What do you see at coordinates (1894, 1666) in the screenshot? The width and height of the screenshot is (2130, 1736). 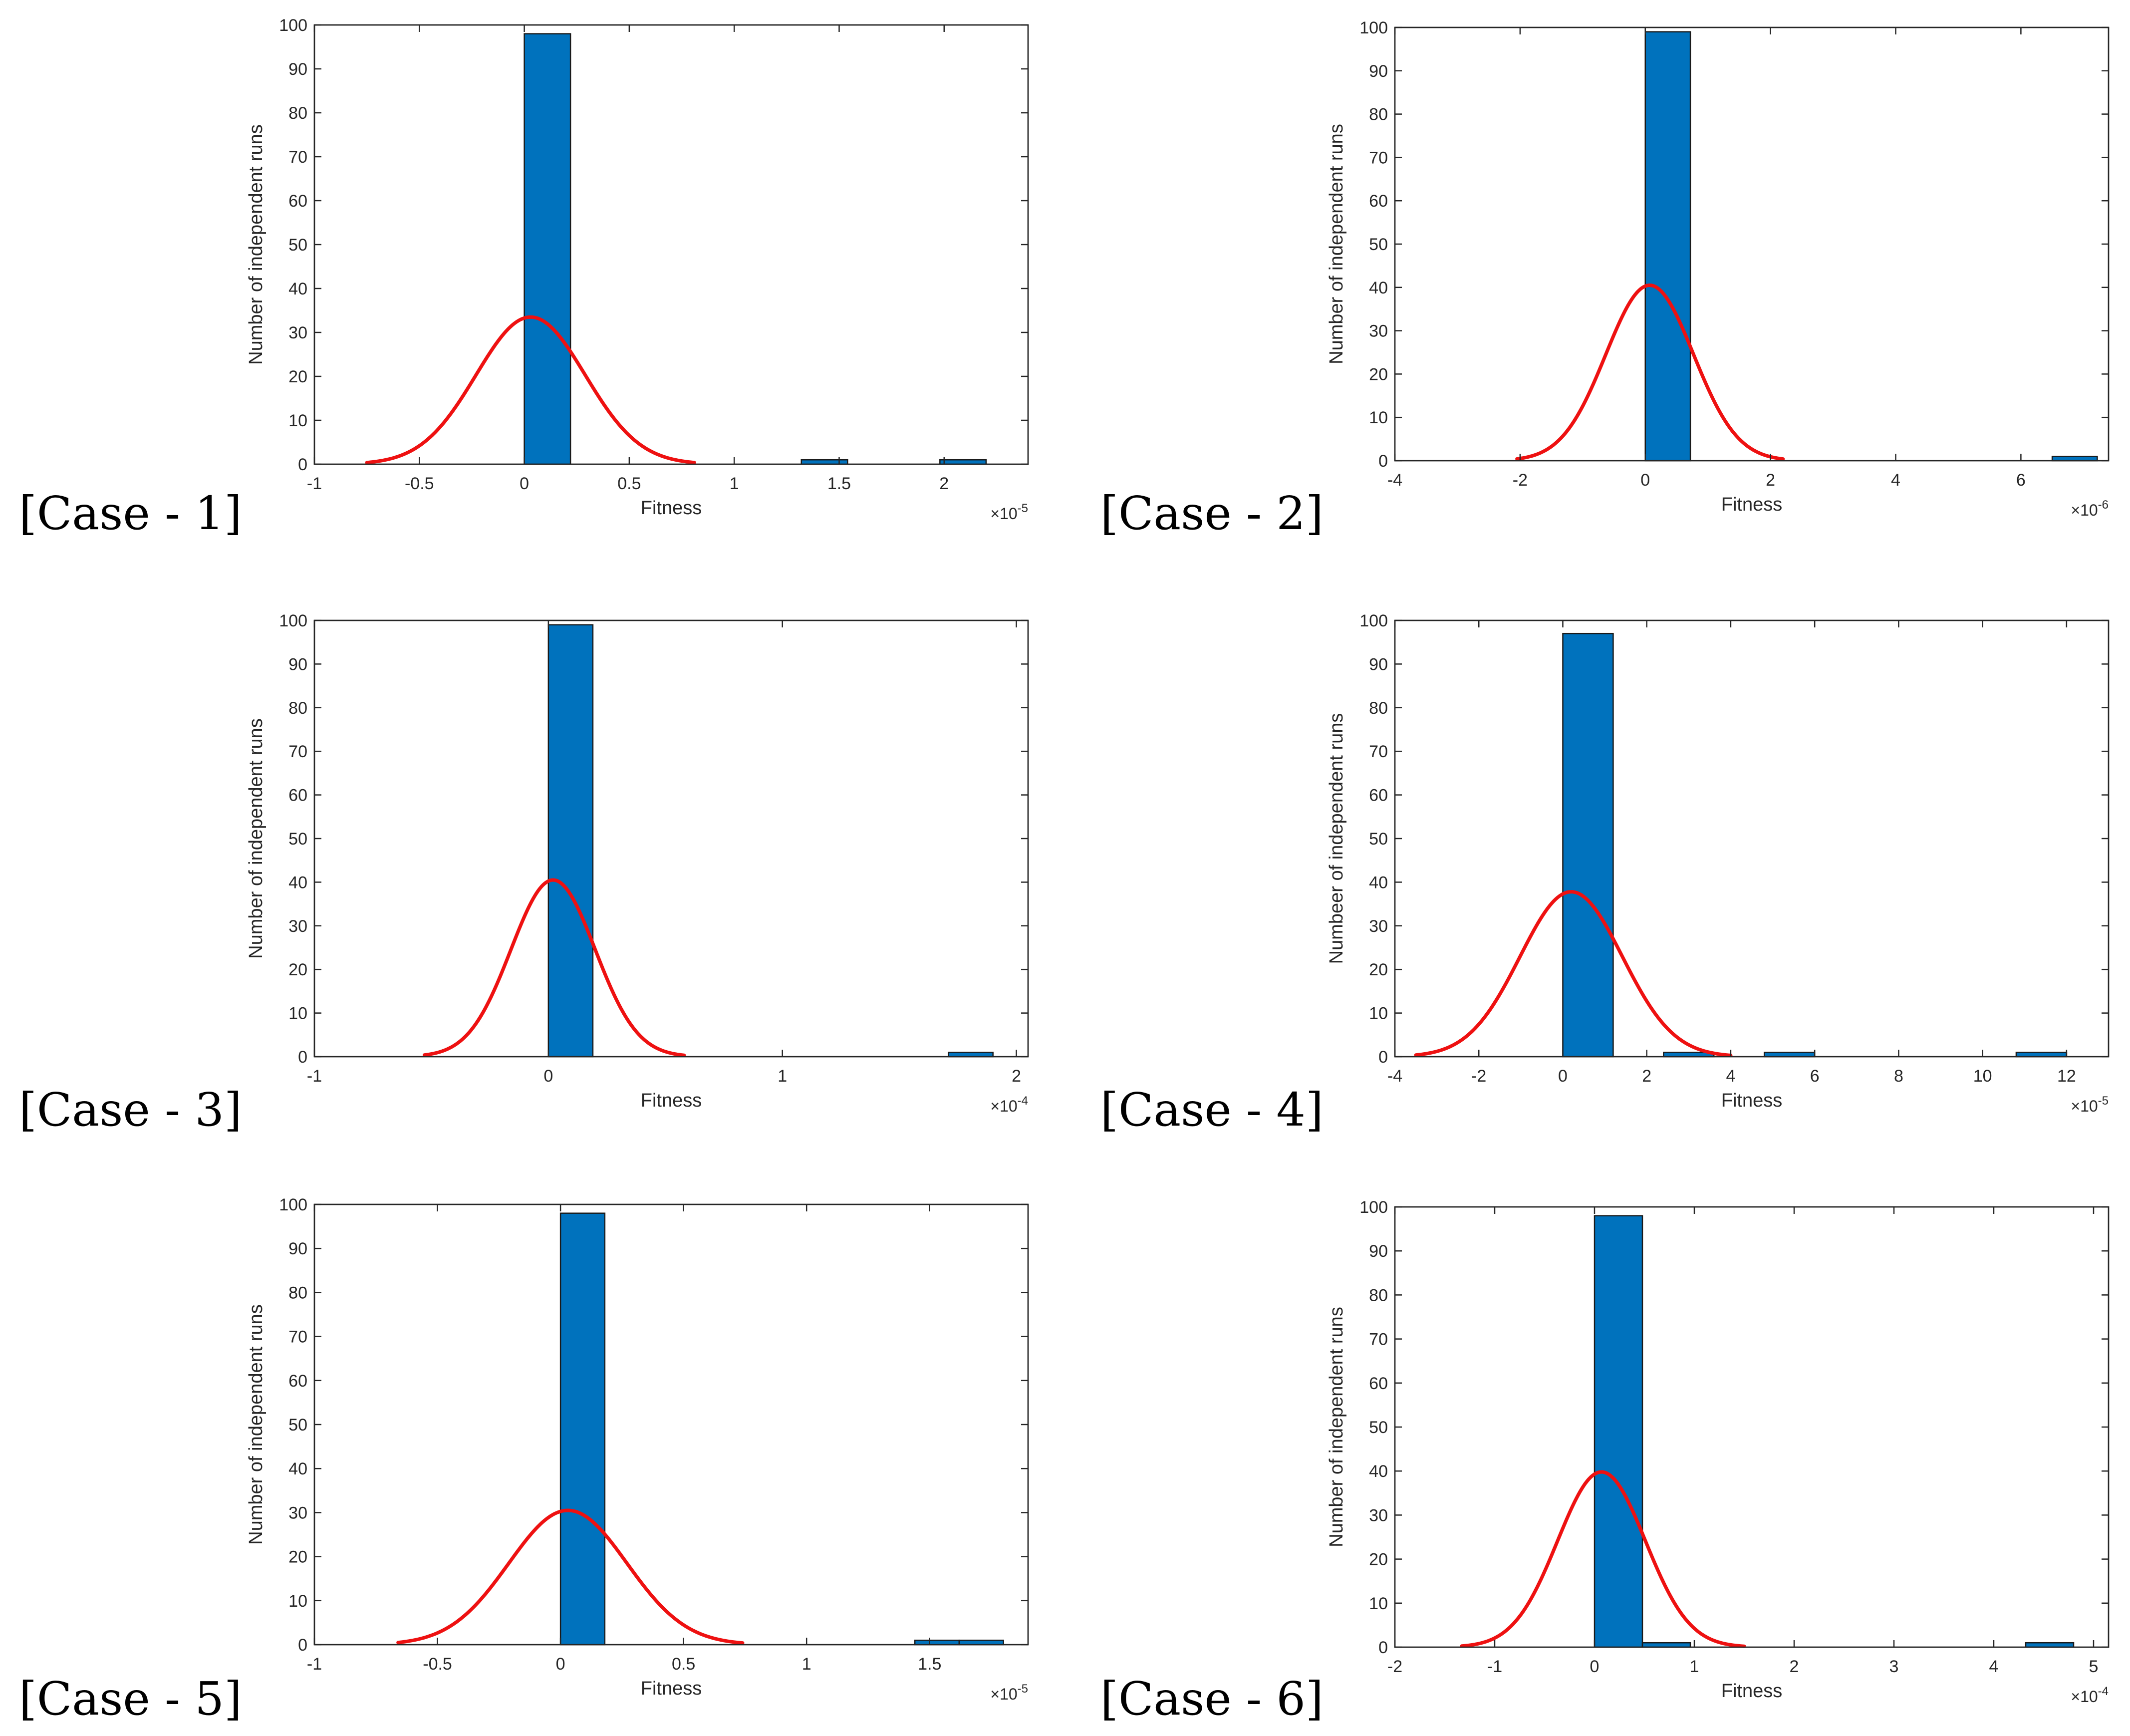 I see `x-tick-label: 3` at bounding box center [1894, 1666].